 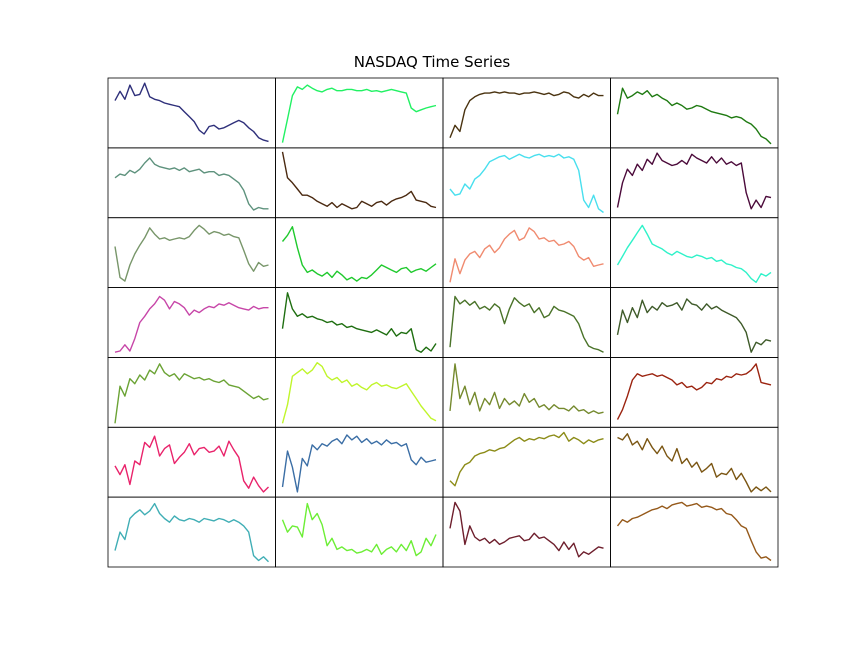 What do you see at coordinates (432, 62) in the screenshot?
I see `figure-title: NASDAQ Time Series` at bounding box center [432, 62].